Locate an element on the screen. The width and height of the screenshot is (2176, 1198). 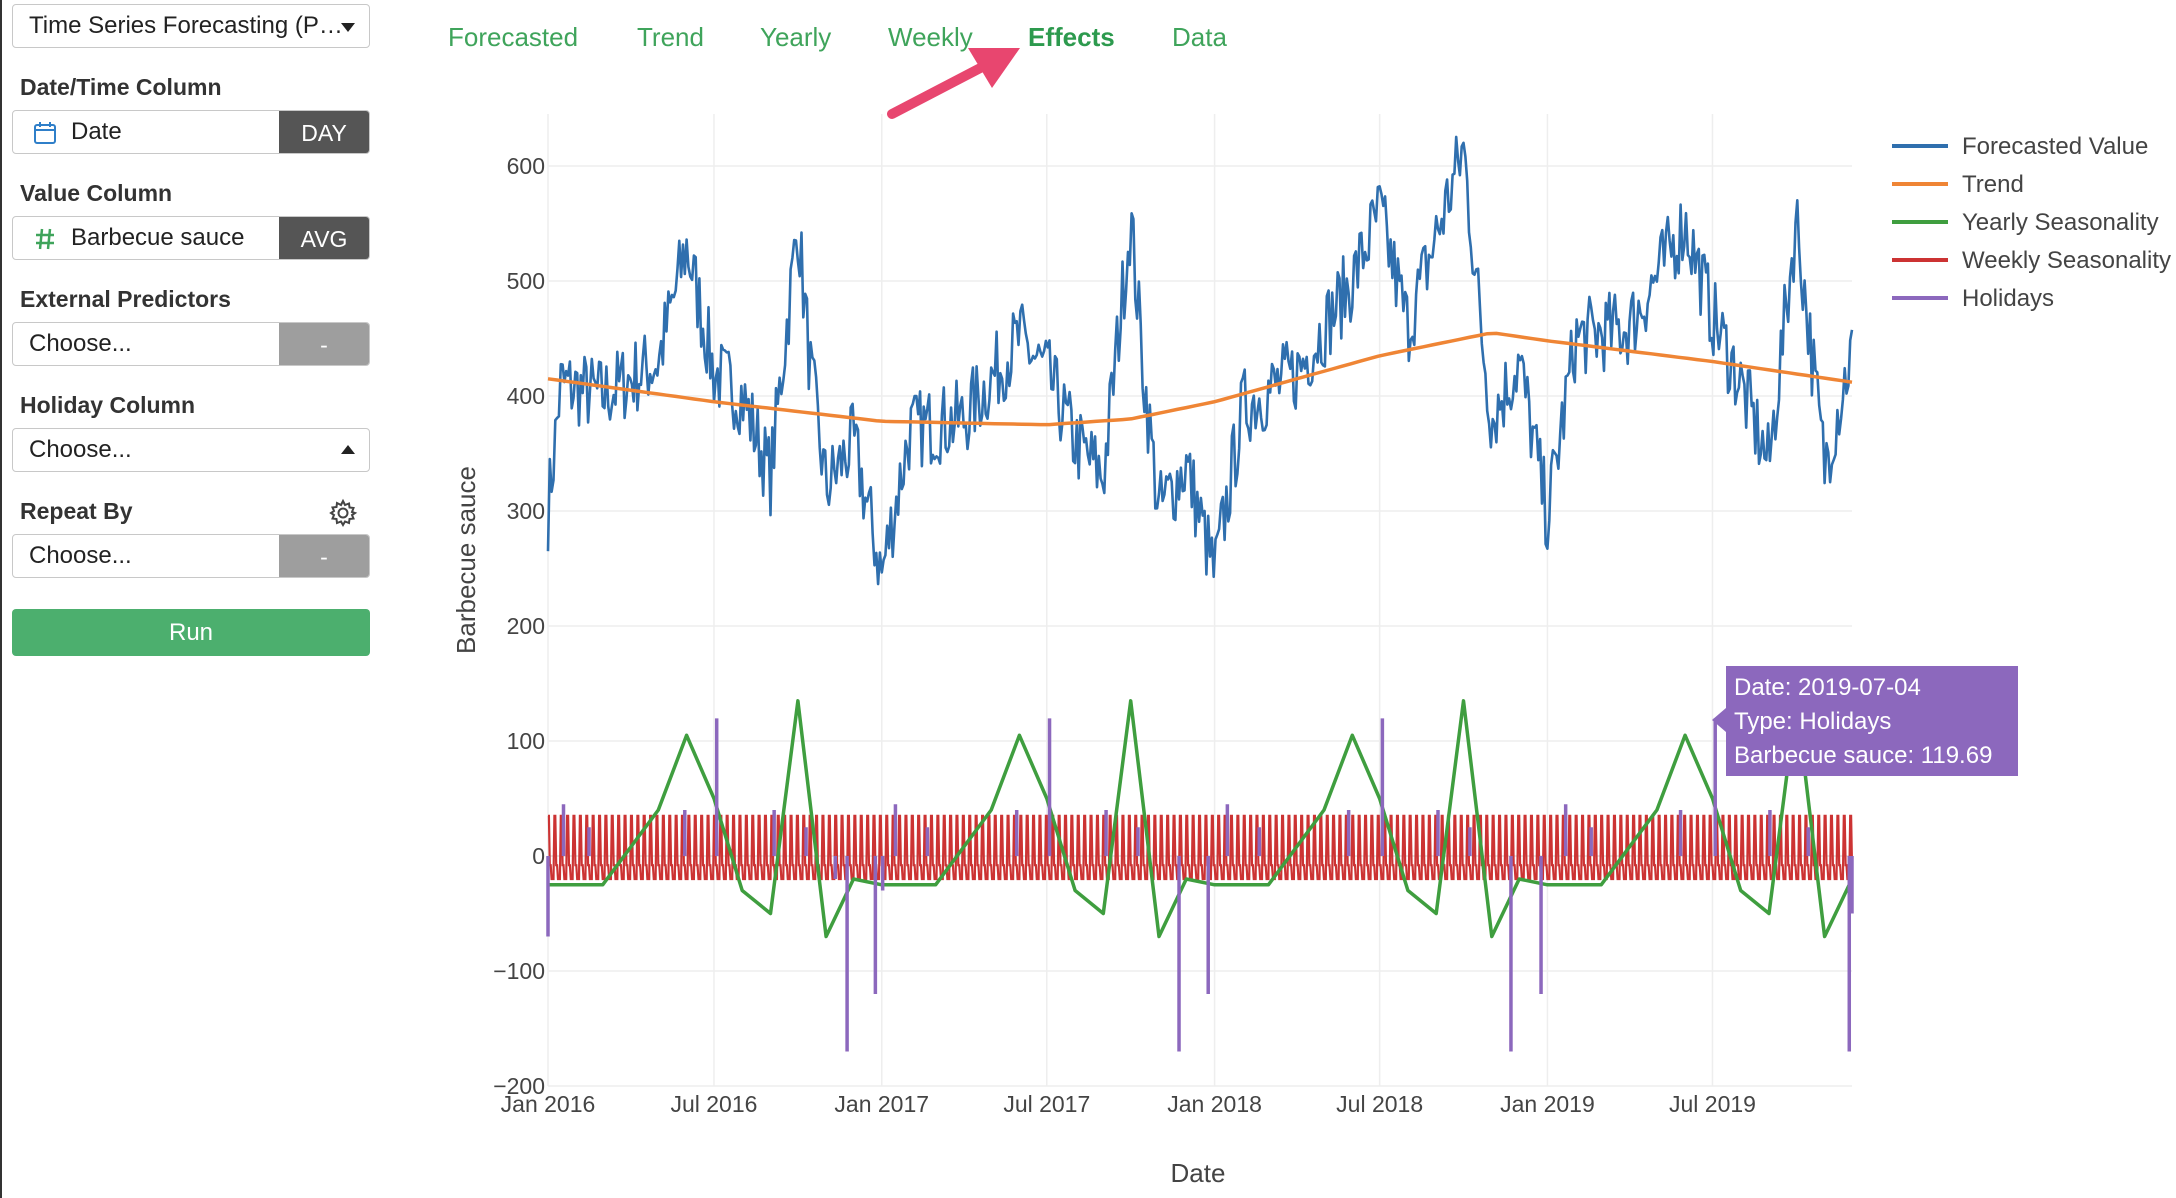
tab-weekly: Weekly is located at coordinates (930, 37).